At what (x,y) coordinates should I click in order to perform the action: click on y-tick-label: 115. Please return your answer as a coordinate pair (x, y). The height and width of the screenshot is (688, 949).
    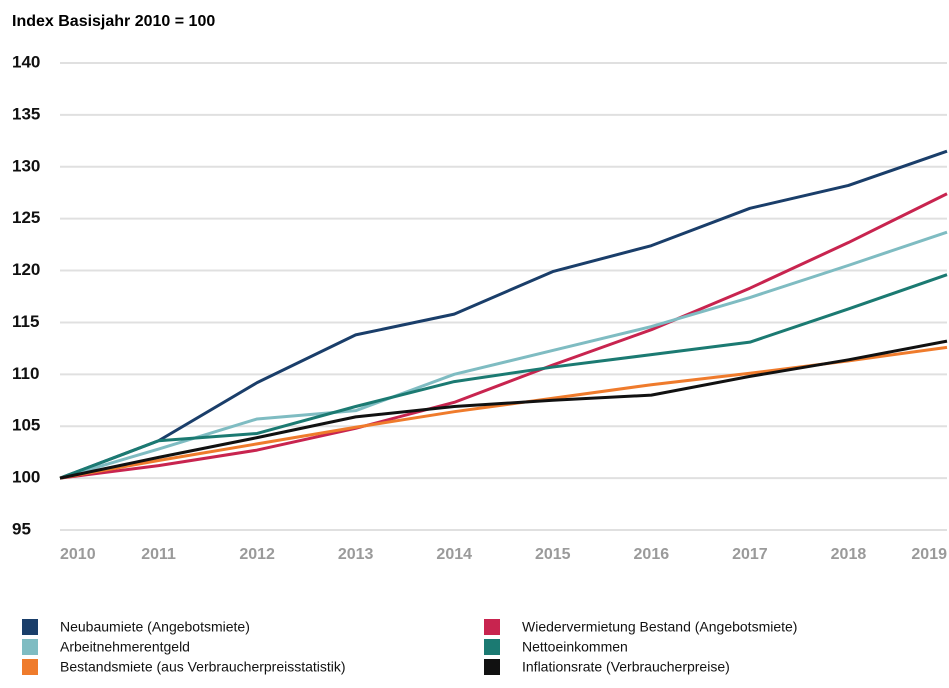
    Looking at the image, I should click on (25, 321).